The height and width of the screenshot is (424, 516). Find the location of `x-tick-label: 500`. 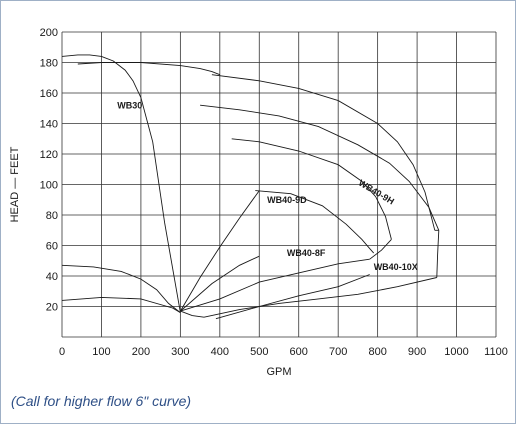

x-tick-label: 500 is located at coordinates (259, 352).